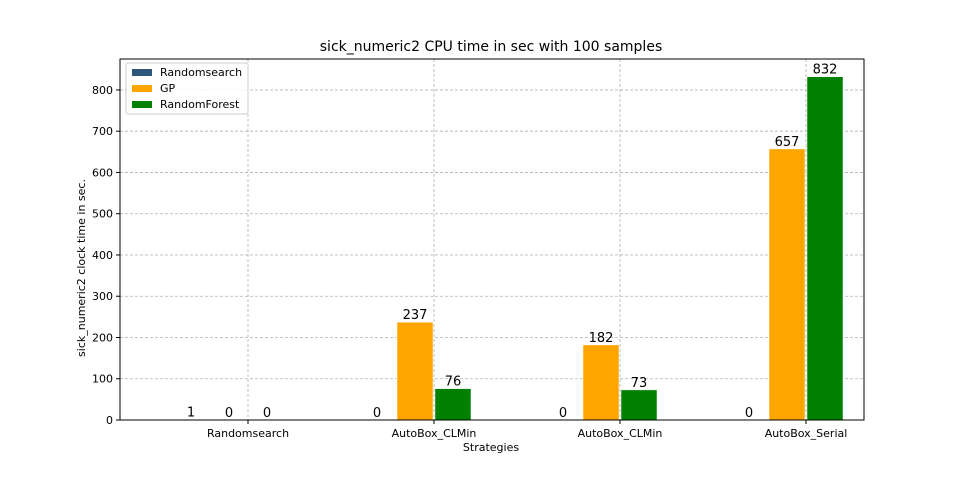 Image resolution: width=960 pixels, height=480 pixels. What do you see at coordinates (491, 447) in the screenshot?
I see `x-axis-label: Strategies` at bounding box center [491, 447].